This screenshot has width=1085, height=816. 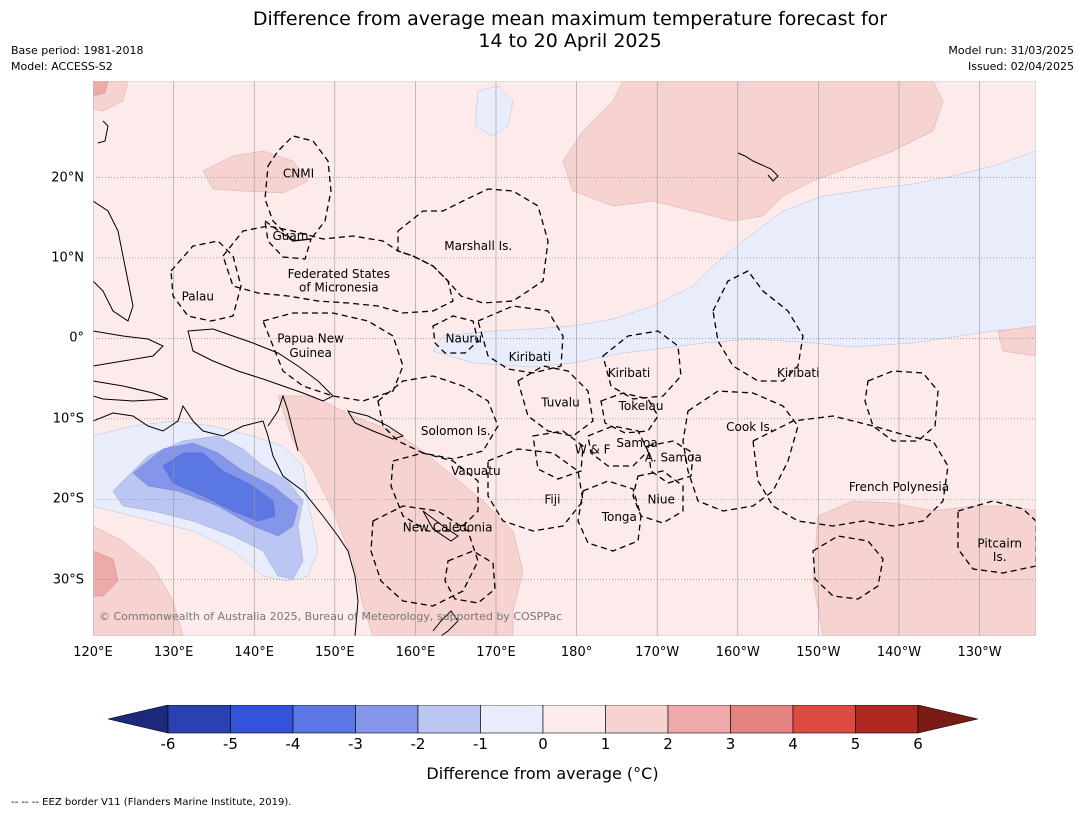 What do you see at coordinates (77, 59) in the screenshot?
I see `meta-left: Base period: 1981-2018 Model: ACCESS-S2` at bounding box center [77, 59].